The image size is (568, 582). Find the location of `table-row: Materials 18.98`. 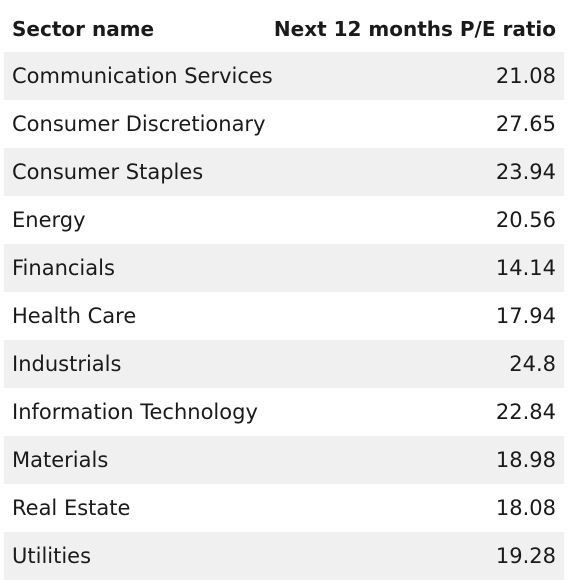

table-row: Materials 18.98 is located at coordinates (284, 460).